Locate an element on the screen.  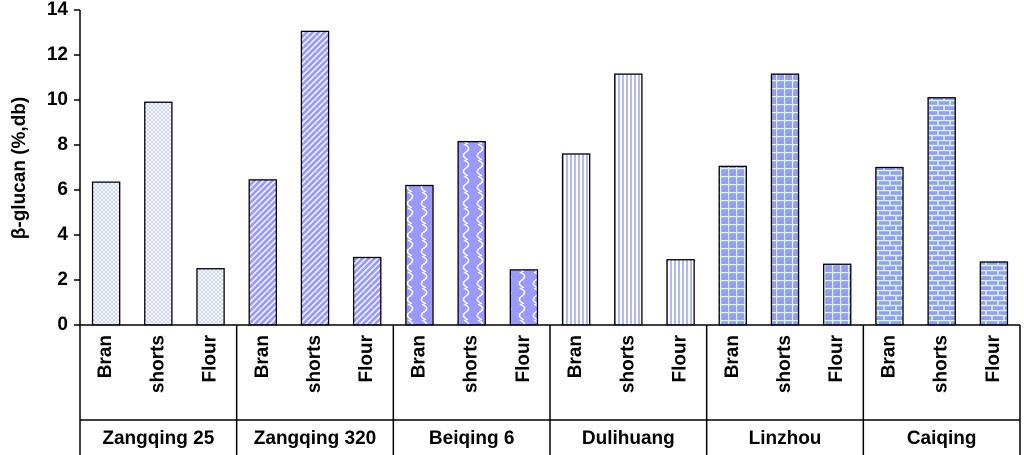
group-label: Caiqing is located at coordinates (942, 438).